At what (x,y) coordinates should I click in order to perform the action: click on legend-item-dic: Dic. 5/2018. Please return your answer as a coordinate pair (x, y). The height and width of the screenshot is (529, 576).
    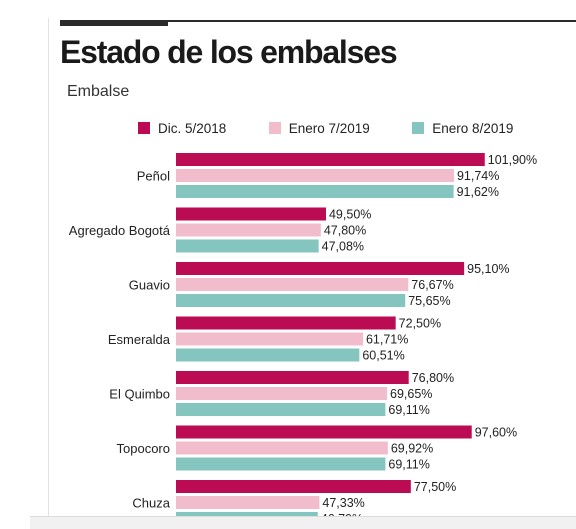
    Looking at the image, I should click on (182, 128).